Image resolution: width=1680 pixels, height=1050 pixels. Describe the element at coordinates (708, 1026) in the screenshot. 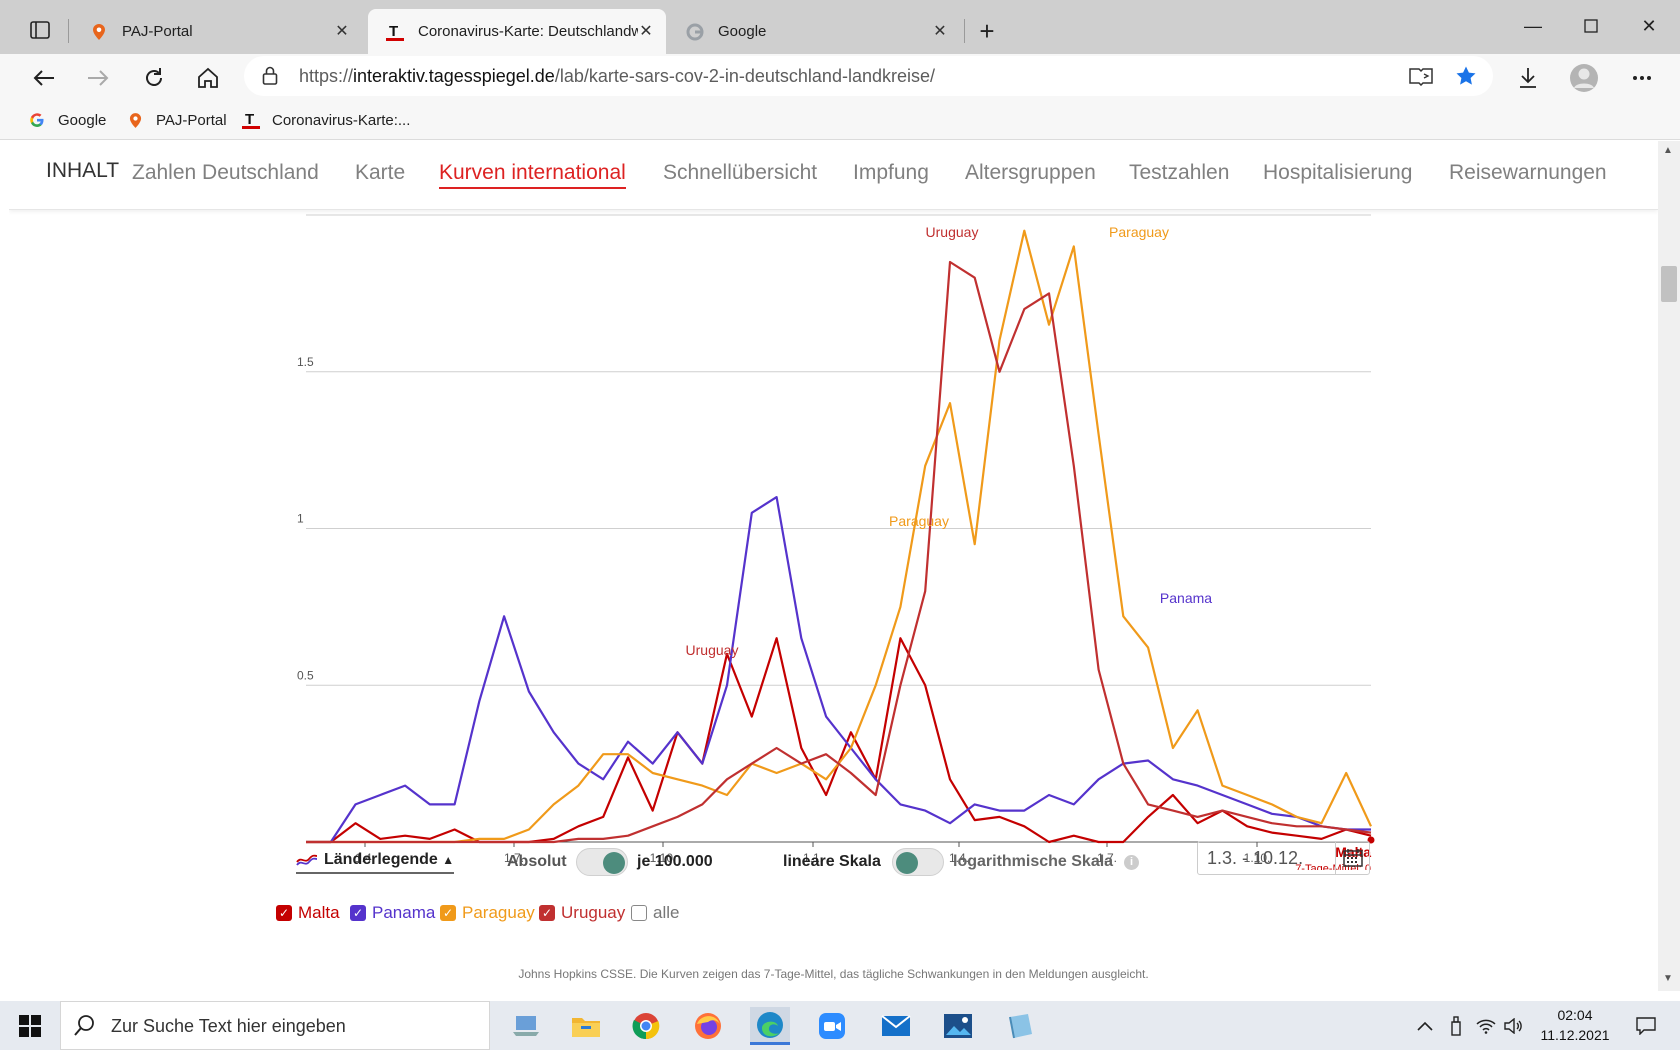

I see `firefox-icon` at that location.